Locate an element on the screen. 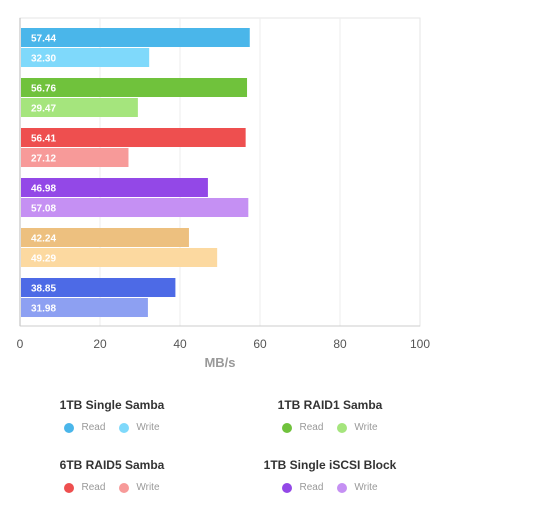 The height and width of the screenshot is (516, 560). bar-value-label: 49.29 is located at coordinates (43, 259).